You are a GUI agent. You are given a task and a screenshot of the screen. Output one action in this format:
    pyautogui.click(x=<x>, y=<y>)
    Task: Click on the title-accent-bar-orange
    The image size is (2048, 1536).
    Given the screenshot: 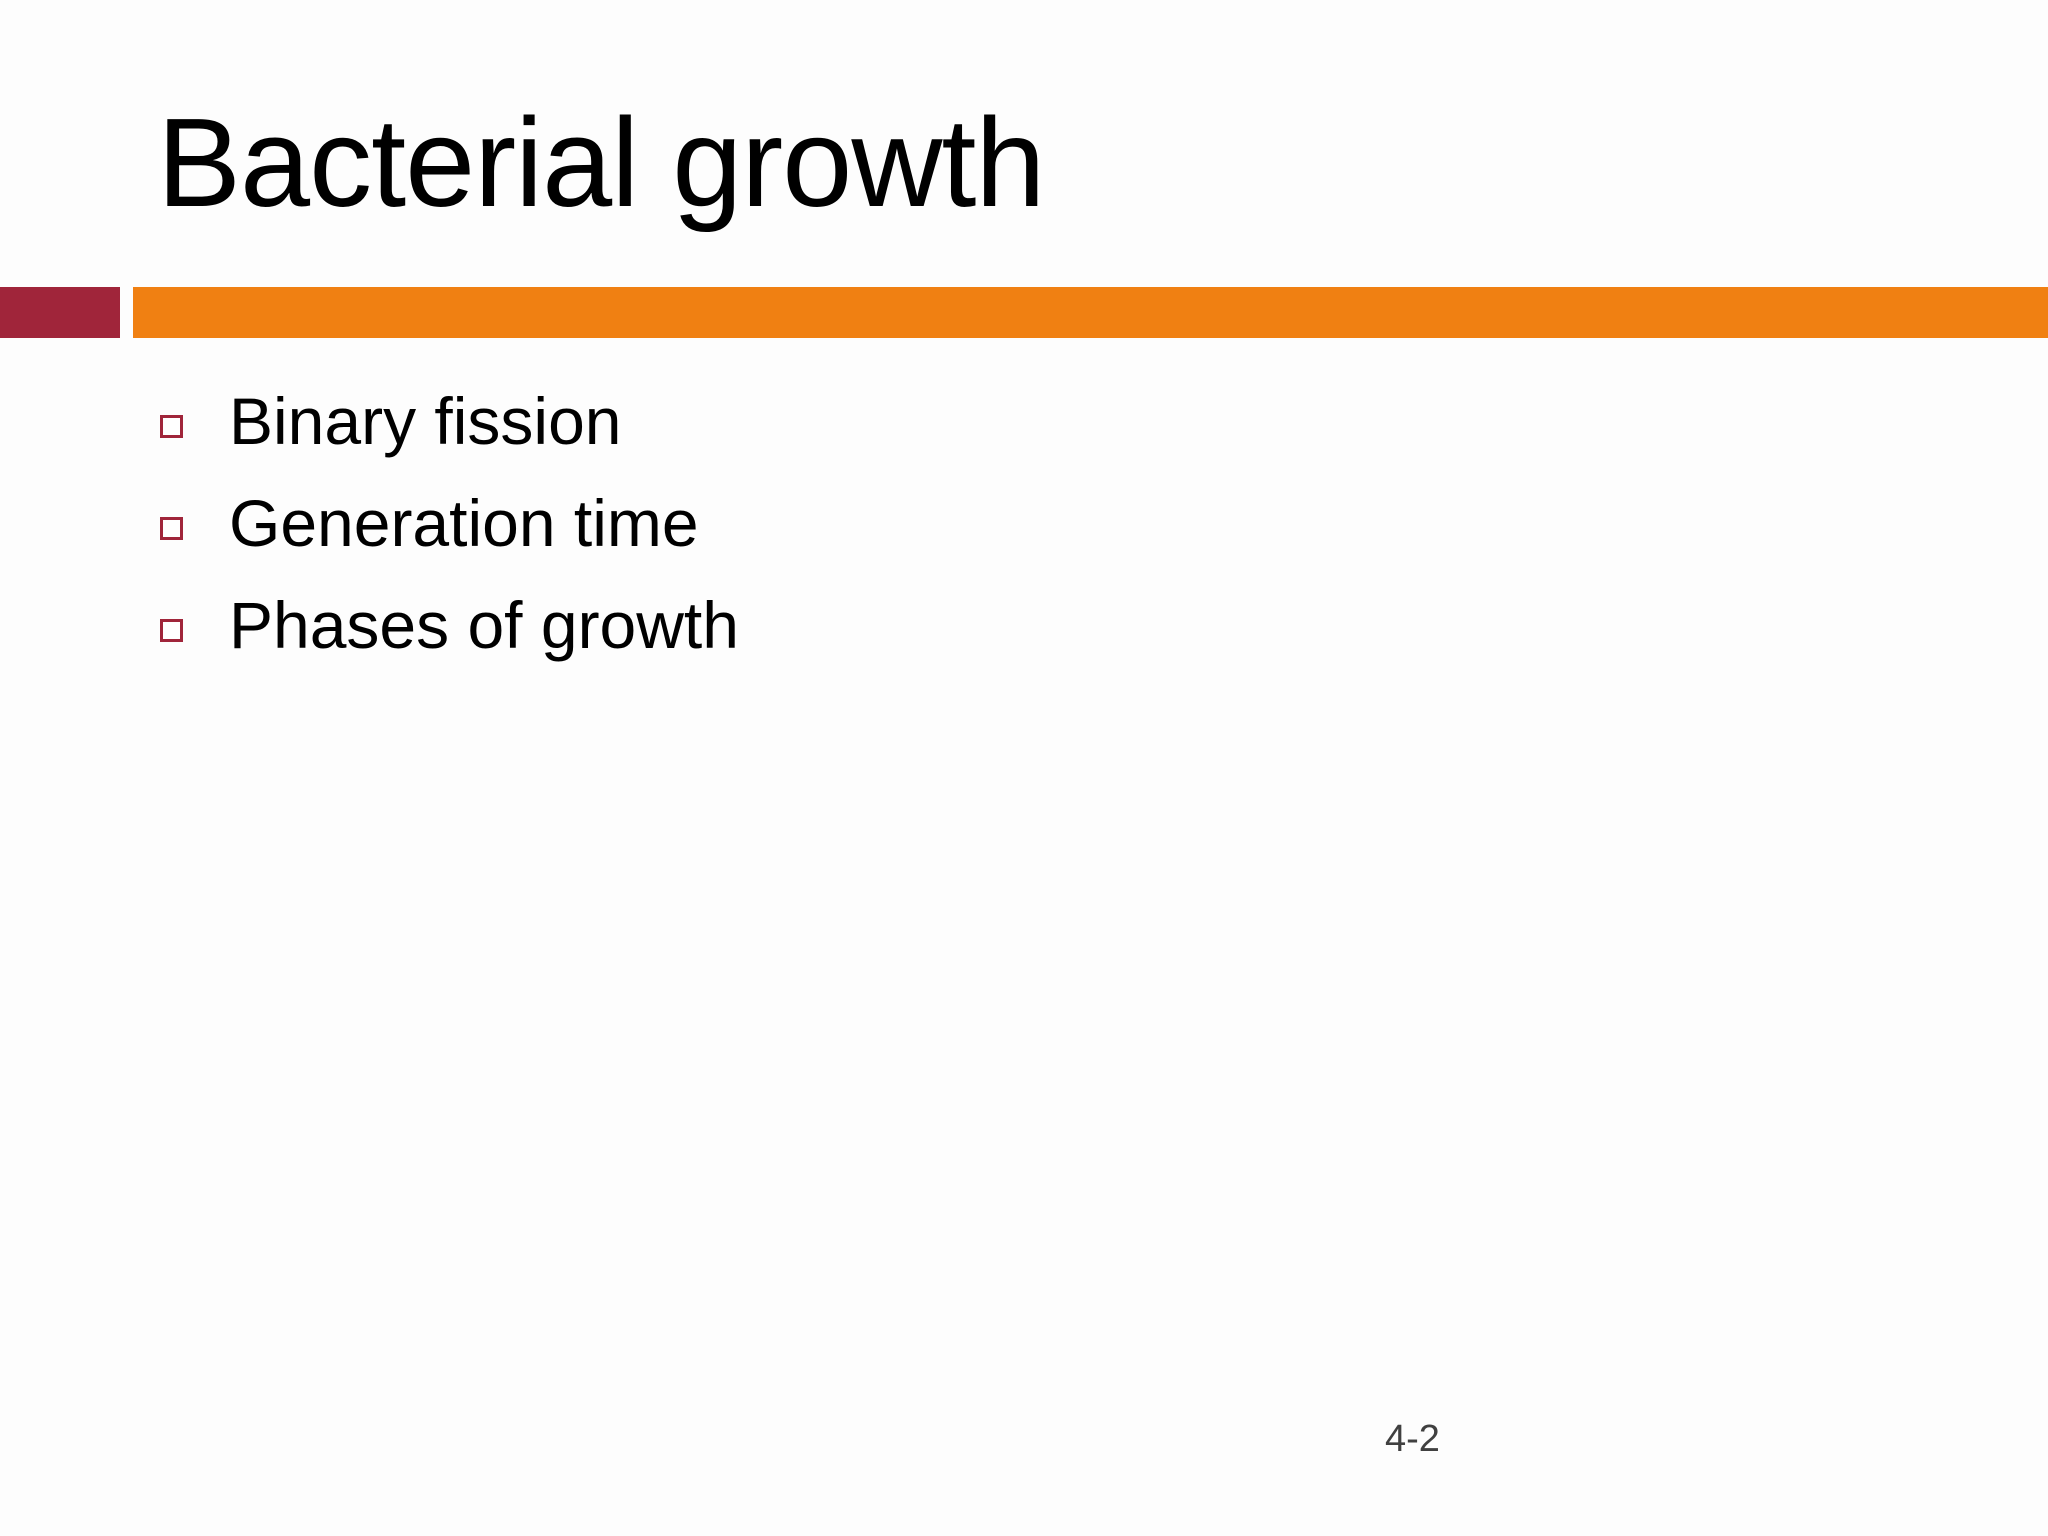 What is the action you would take?
    pyautogui.click(x=1090, y=312)
    